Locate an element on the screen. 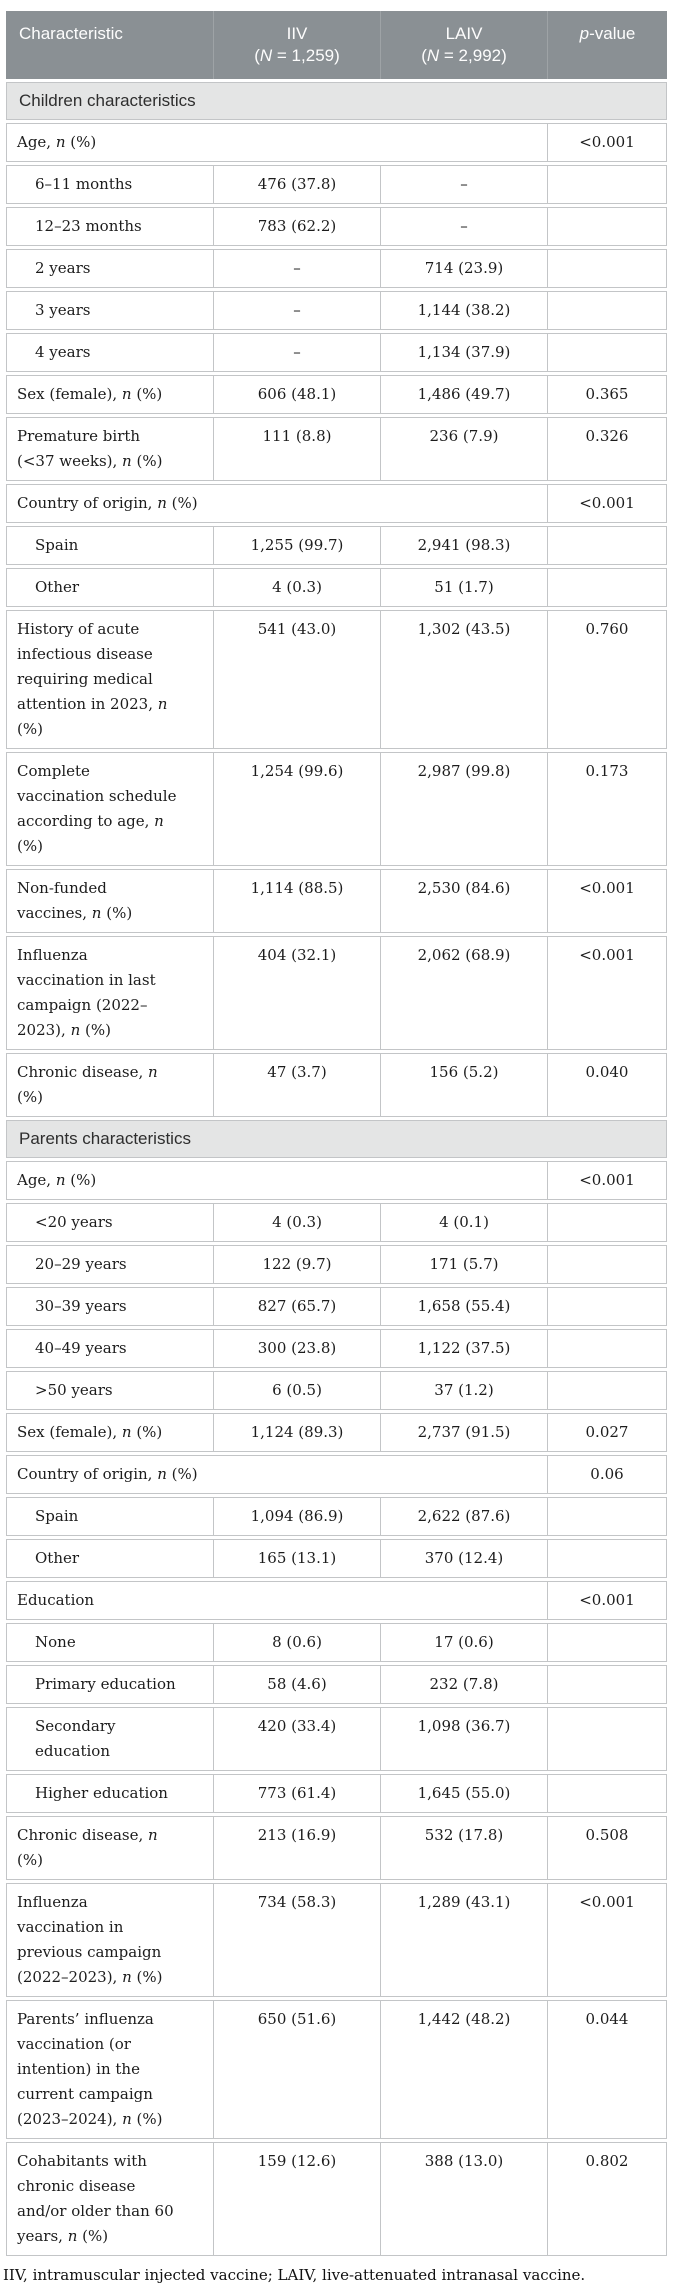 The height and width of the screenshot is (2295, 673). table-row: 20–29 years 122 (9.7) 171 (5.7) is located at coordinates (336, 1264).